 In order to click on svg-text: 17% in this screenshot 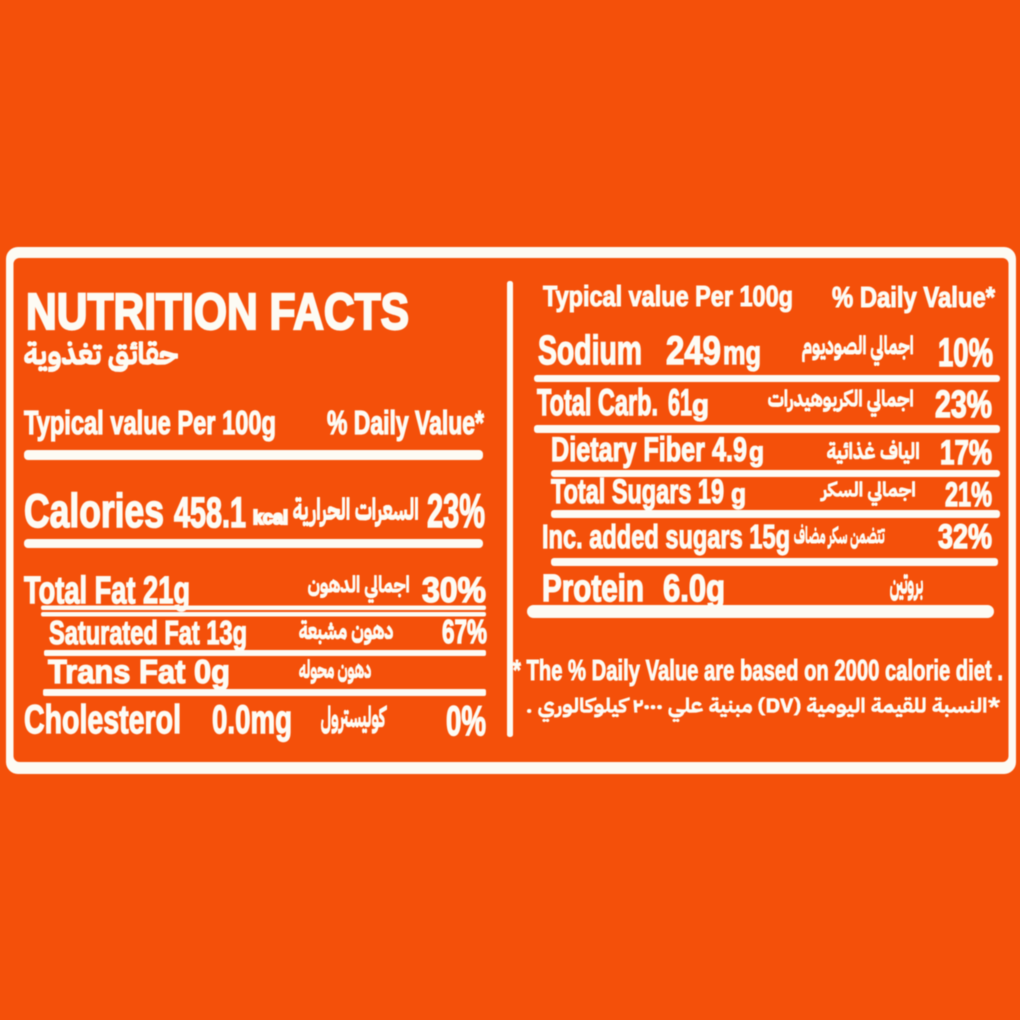, I will do `click(966, 453)`.